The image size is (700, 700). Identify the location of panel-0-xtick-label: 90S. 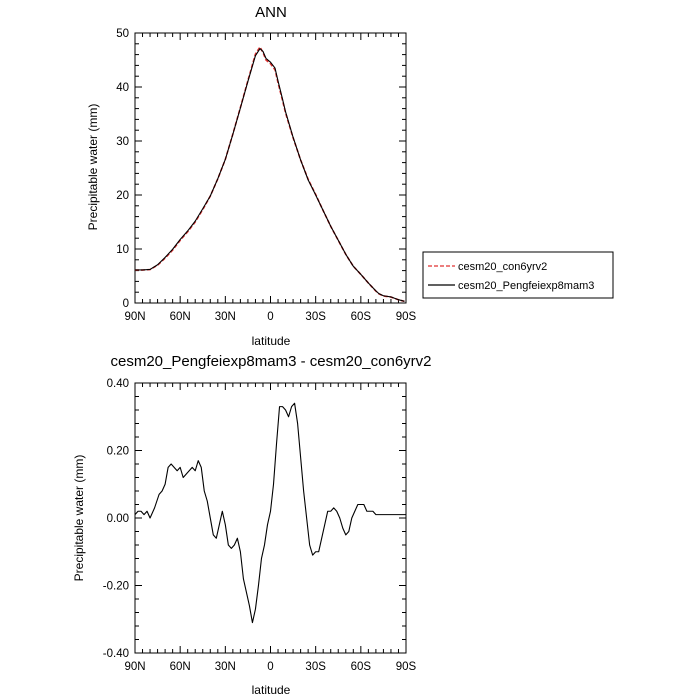
(406, 317).